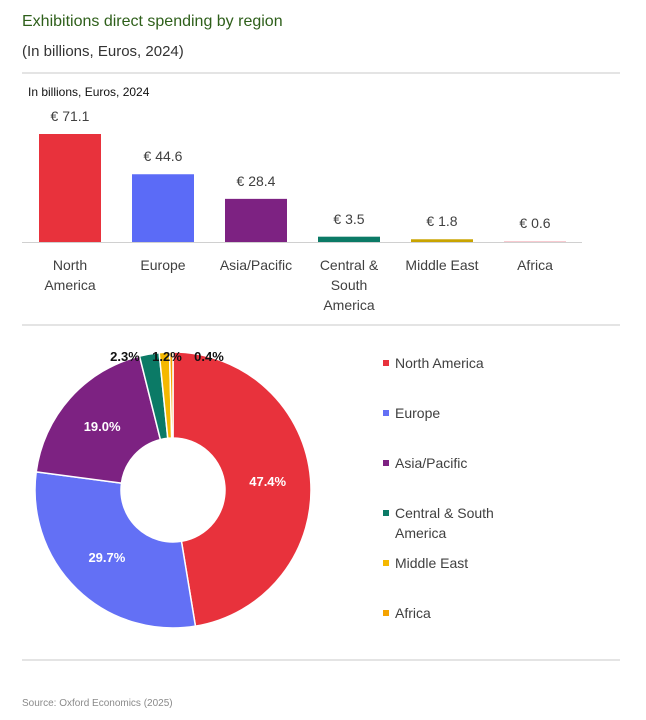  What do you see at coordinates (349, 285) in the screenshot?
I see `x-tick-label: Central & South America` at bounding box center [349, 285].